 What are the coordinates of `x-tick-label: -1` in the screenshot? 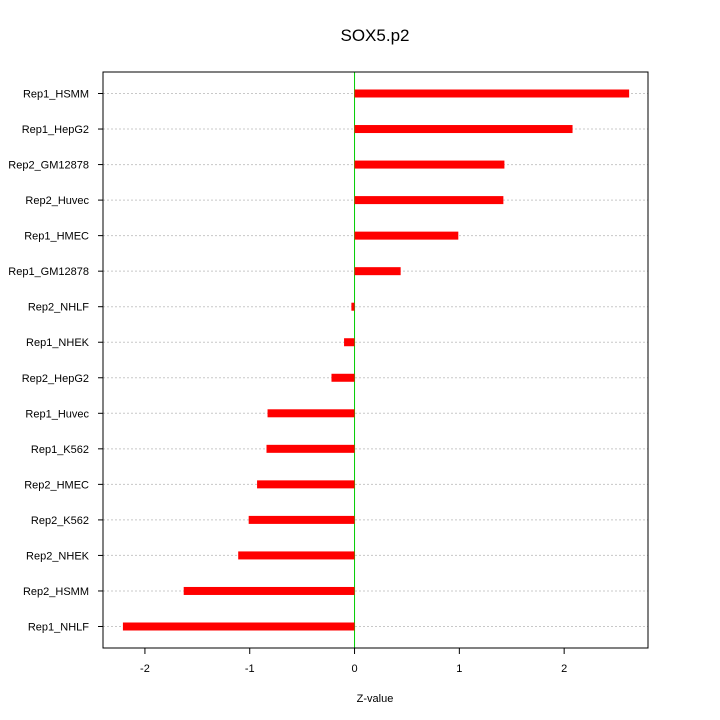 It's located at (250, 669).